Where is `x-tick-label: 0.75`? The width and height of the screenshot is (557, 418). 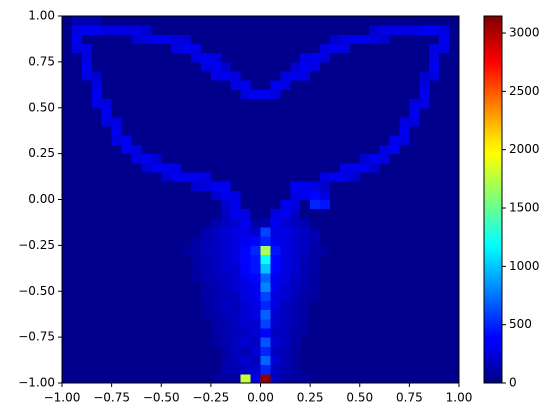
x-tick-label: 0.75 is located at coordinates (409, 398).